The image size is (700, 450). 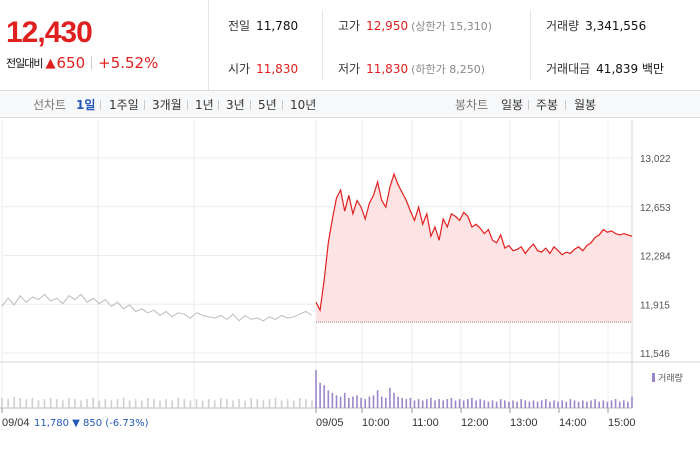 What do you see at coordinates (267, 105) in the screenshot?
I see `tab-5year: 5년` at bounding box center [267, 105].